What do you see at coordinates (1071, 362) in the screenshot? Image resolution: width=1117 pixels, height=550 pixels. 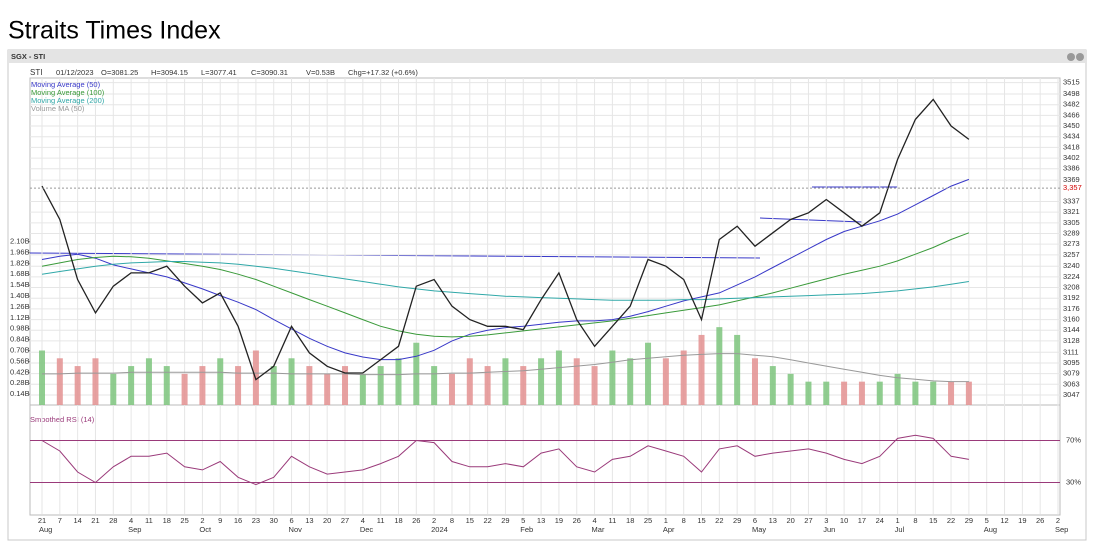 I see `y-tick-label: 3095` at bounding box center [1071, 362].